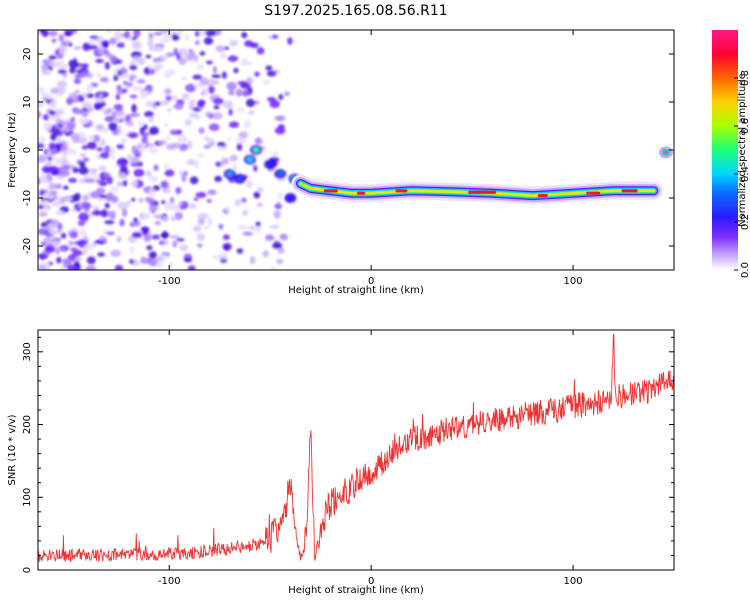  Describe the element at coordinates (27, 497) in the screenshot. I see `snr-y-tick-label: 100` at that location.